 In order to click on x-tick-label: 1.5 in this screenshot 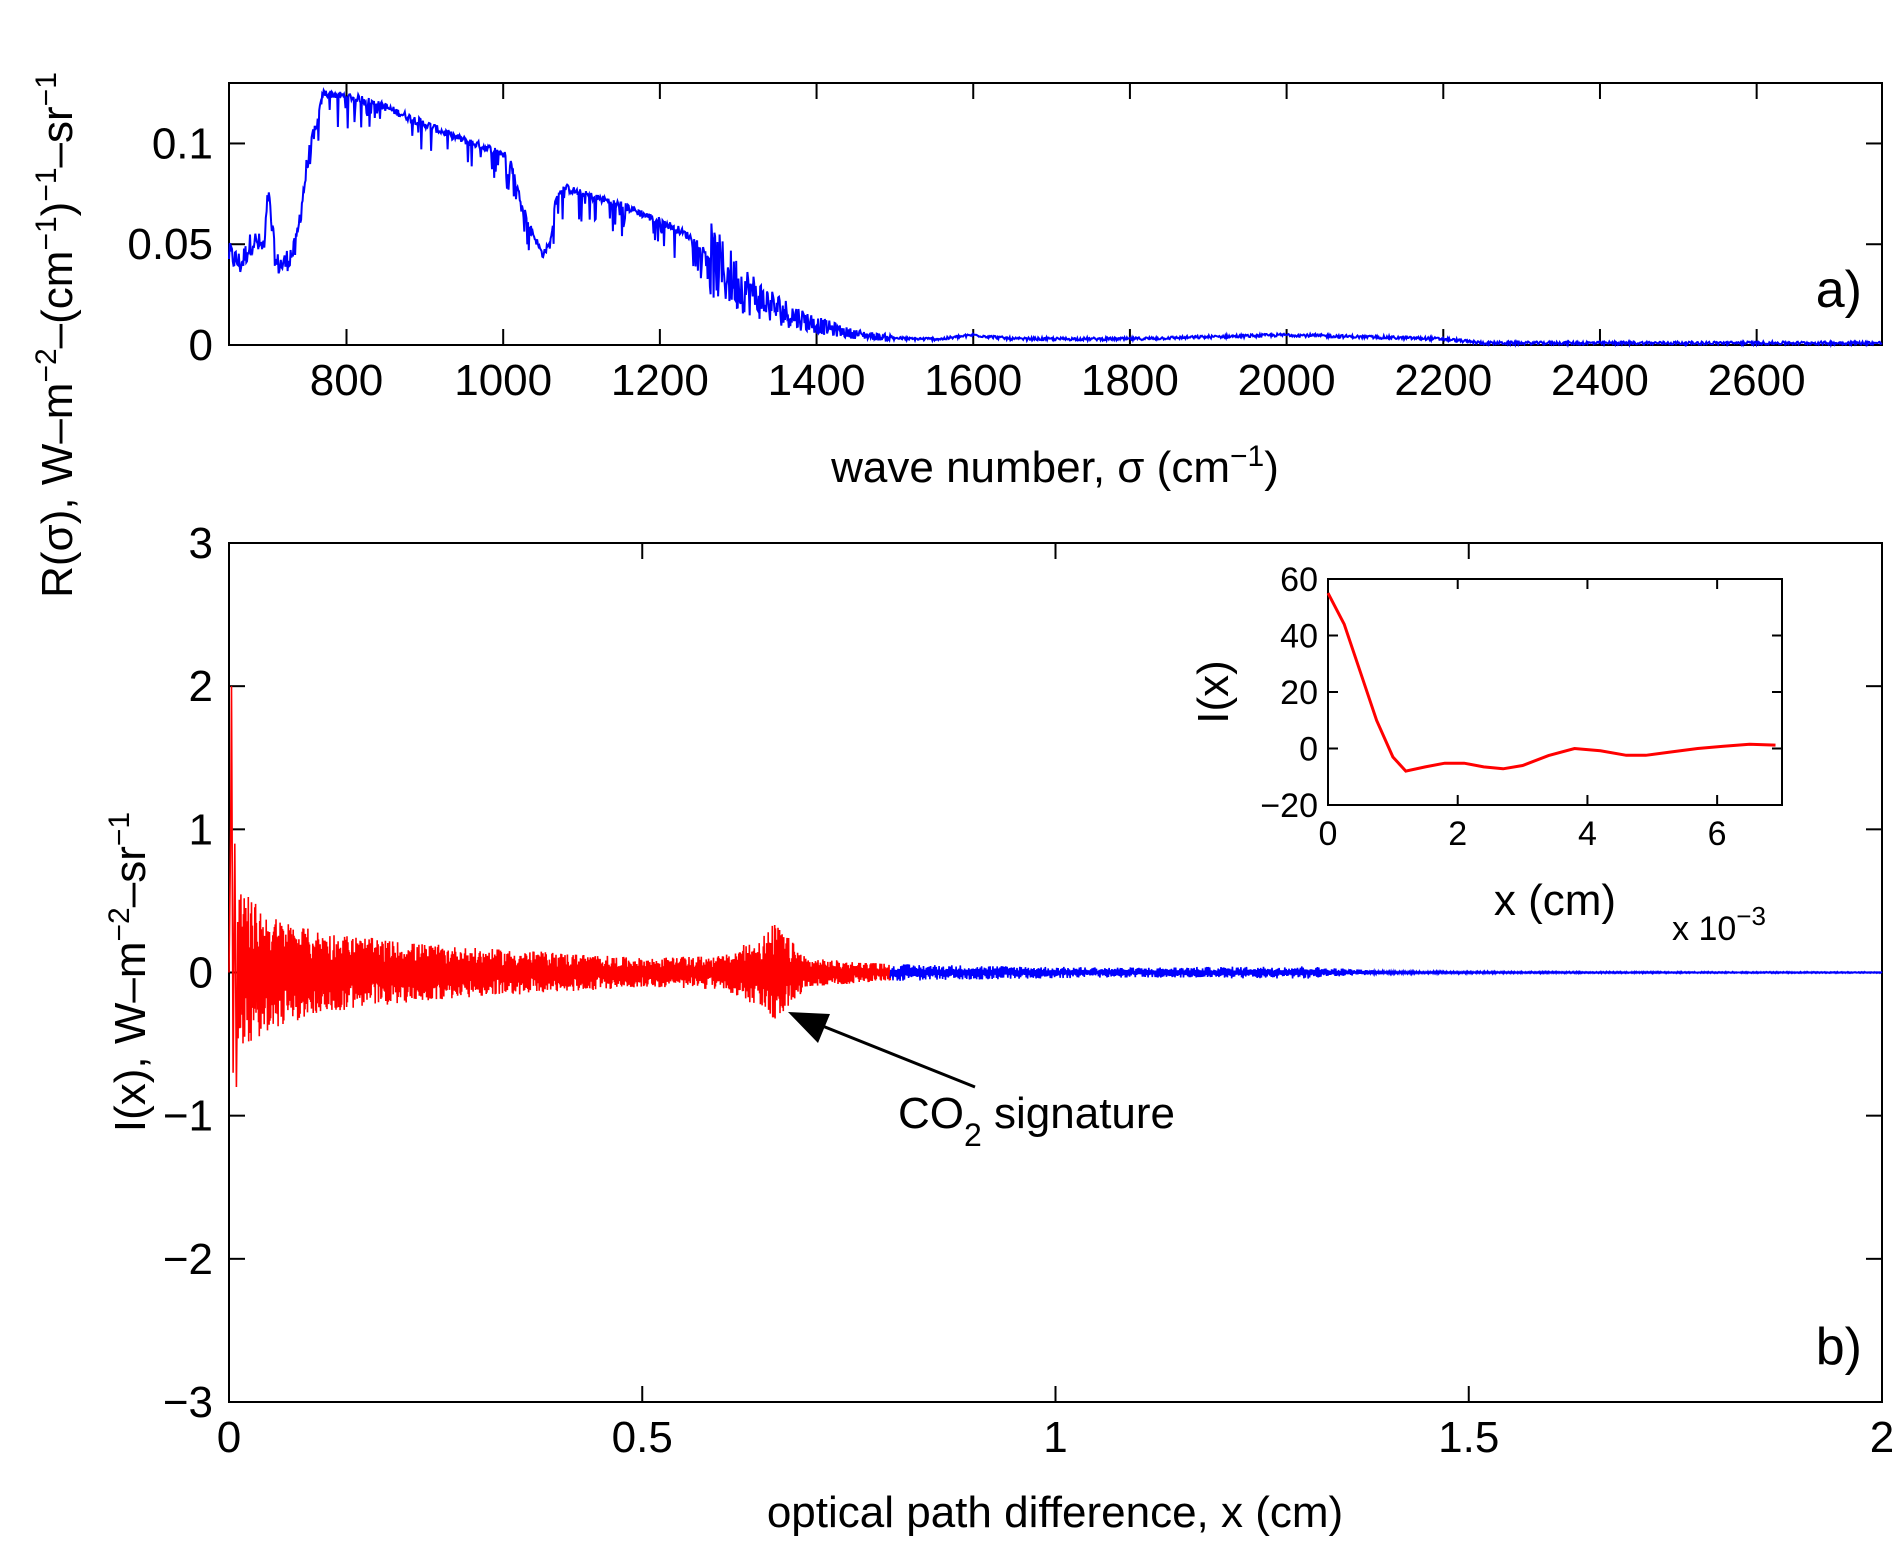, I will do `click(1468, 1437)`.